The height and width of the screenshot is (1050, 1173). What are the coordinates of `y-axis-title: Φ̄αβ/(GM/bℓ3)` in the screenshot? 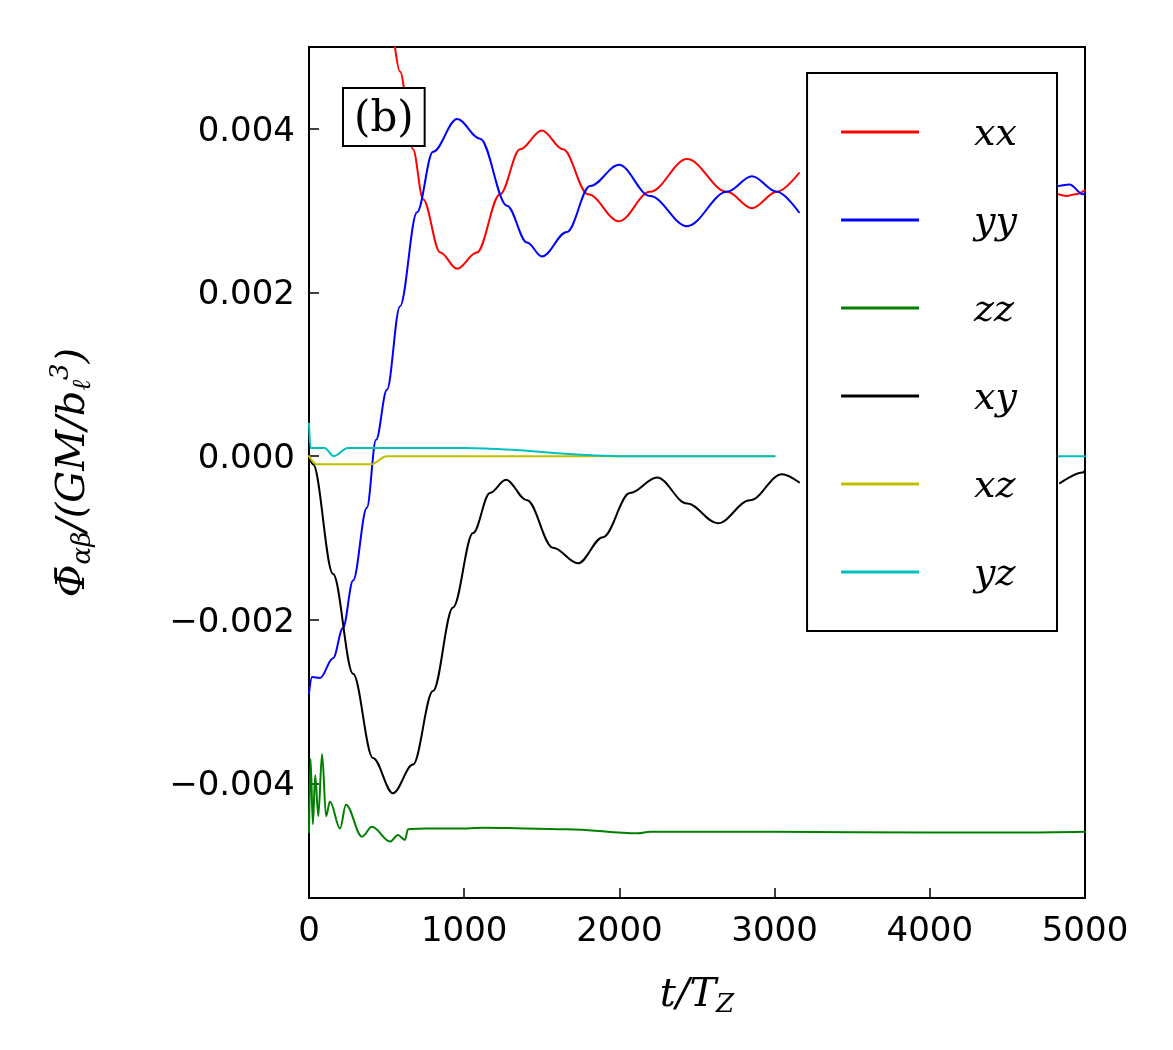 It's located at (70, 472).